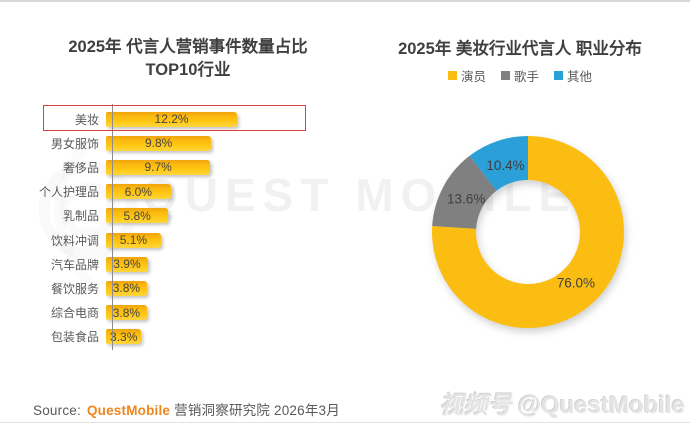 Image resolution: width=690 pixels, height=426 pixels. I want to click on bar-fill: 5.8%, so click(137, 216).